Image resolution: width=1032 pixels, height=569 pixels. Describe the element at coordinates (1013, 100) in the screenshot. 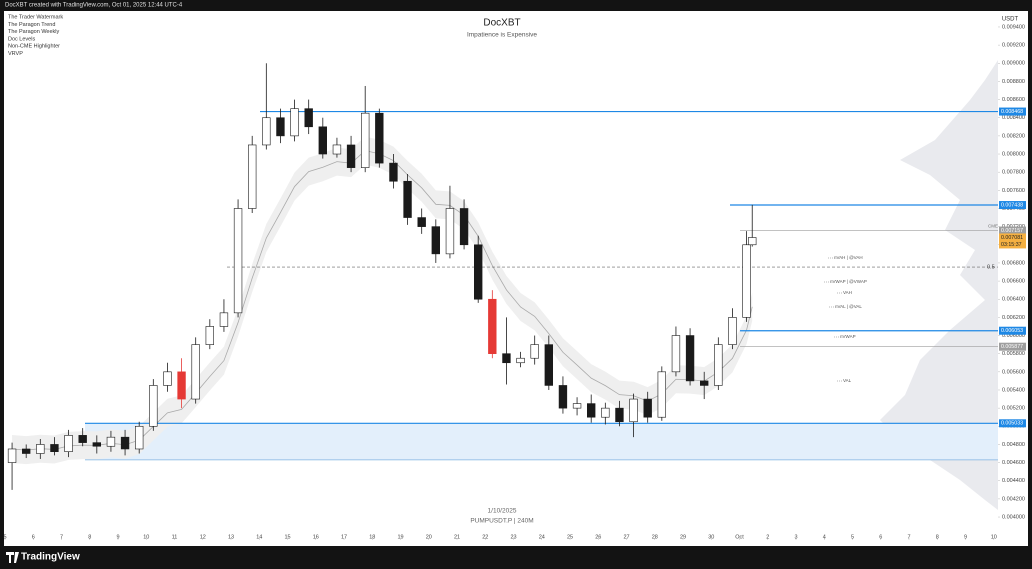

I see `y-tick-label: 0.008600` at that location.